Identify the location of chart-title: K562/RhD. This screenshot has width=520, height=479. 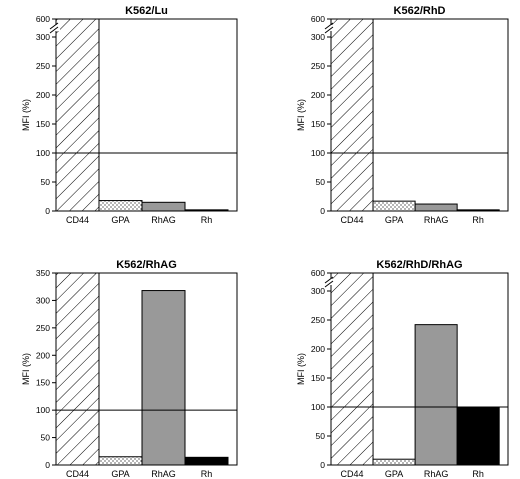
(420, 11).